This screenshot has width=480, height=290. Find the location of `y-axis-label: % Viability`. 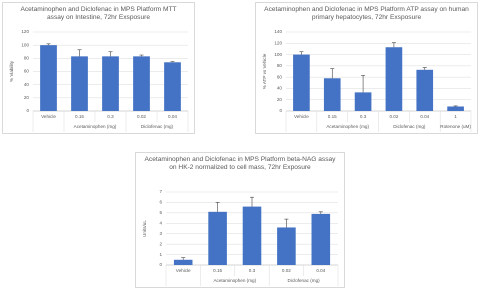

y-axis-label: % Viability is located at coordinates (11, 71).